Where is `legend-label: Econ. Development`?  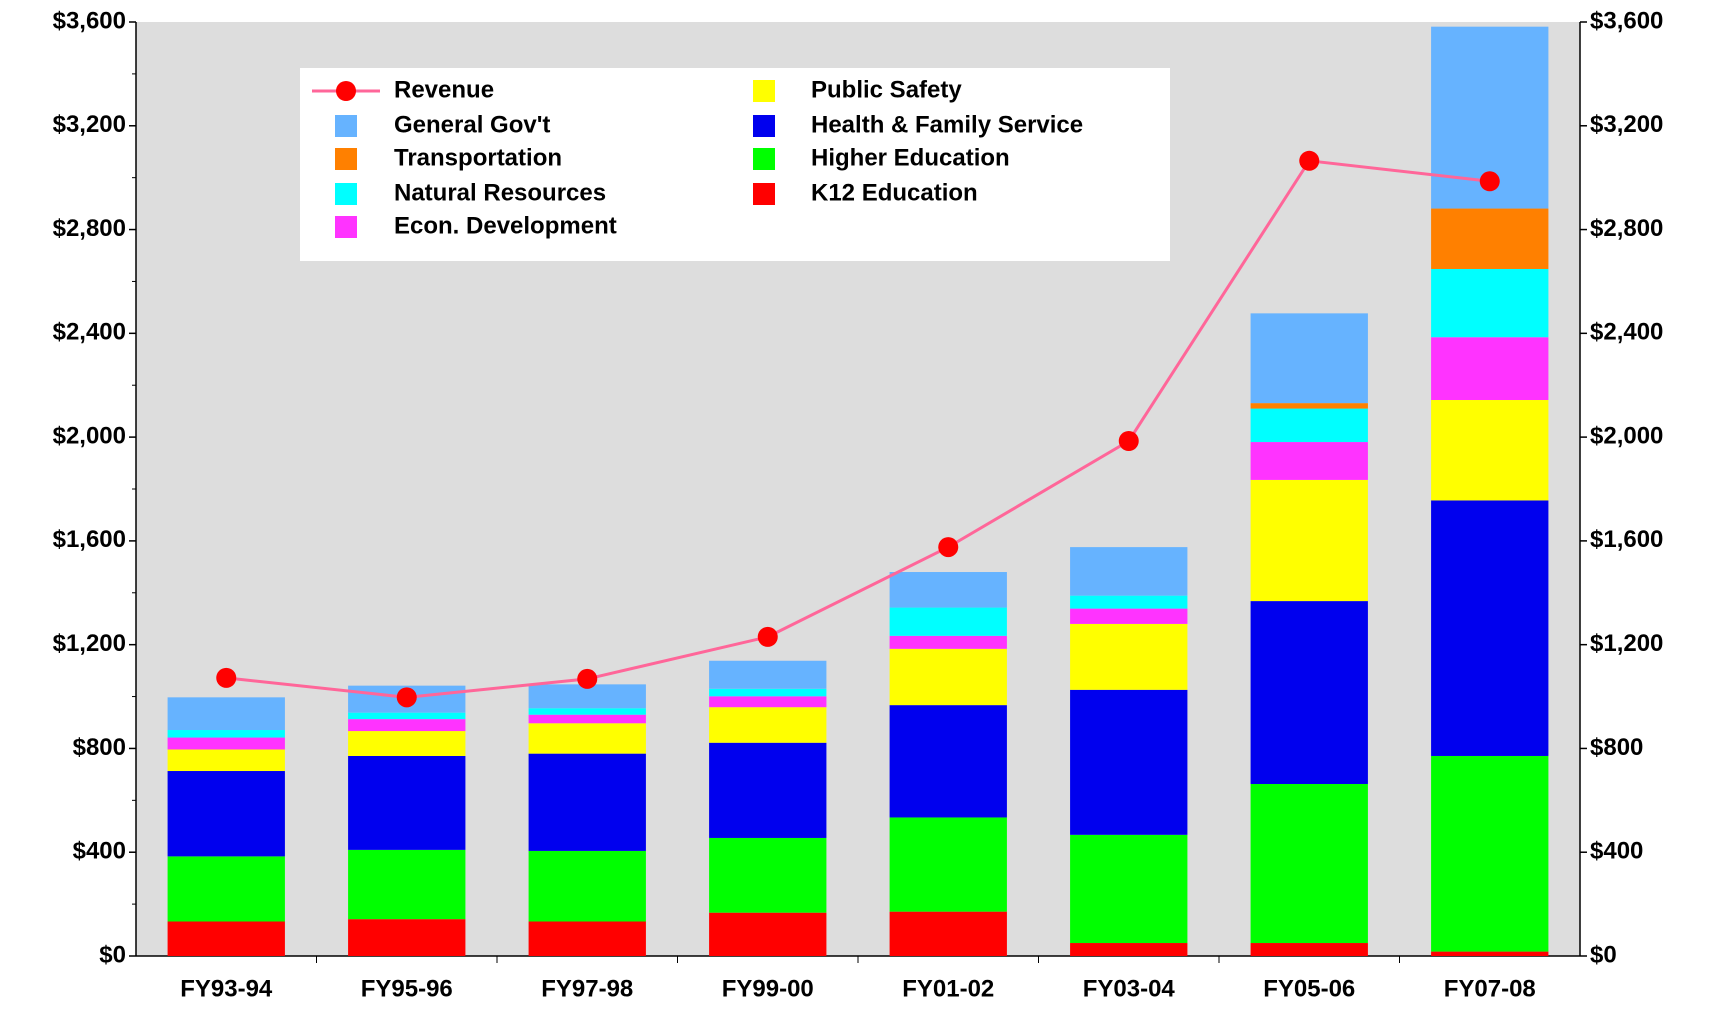
legend-label: Econ. Development is located at coordinates (505, 225).